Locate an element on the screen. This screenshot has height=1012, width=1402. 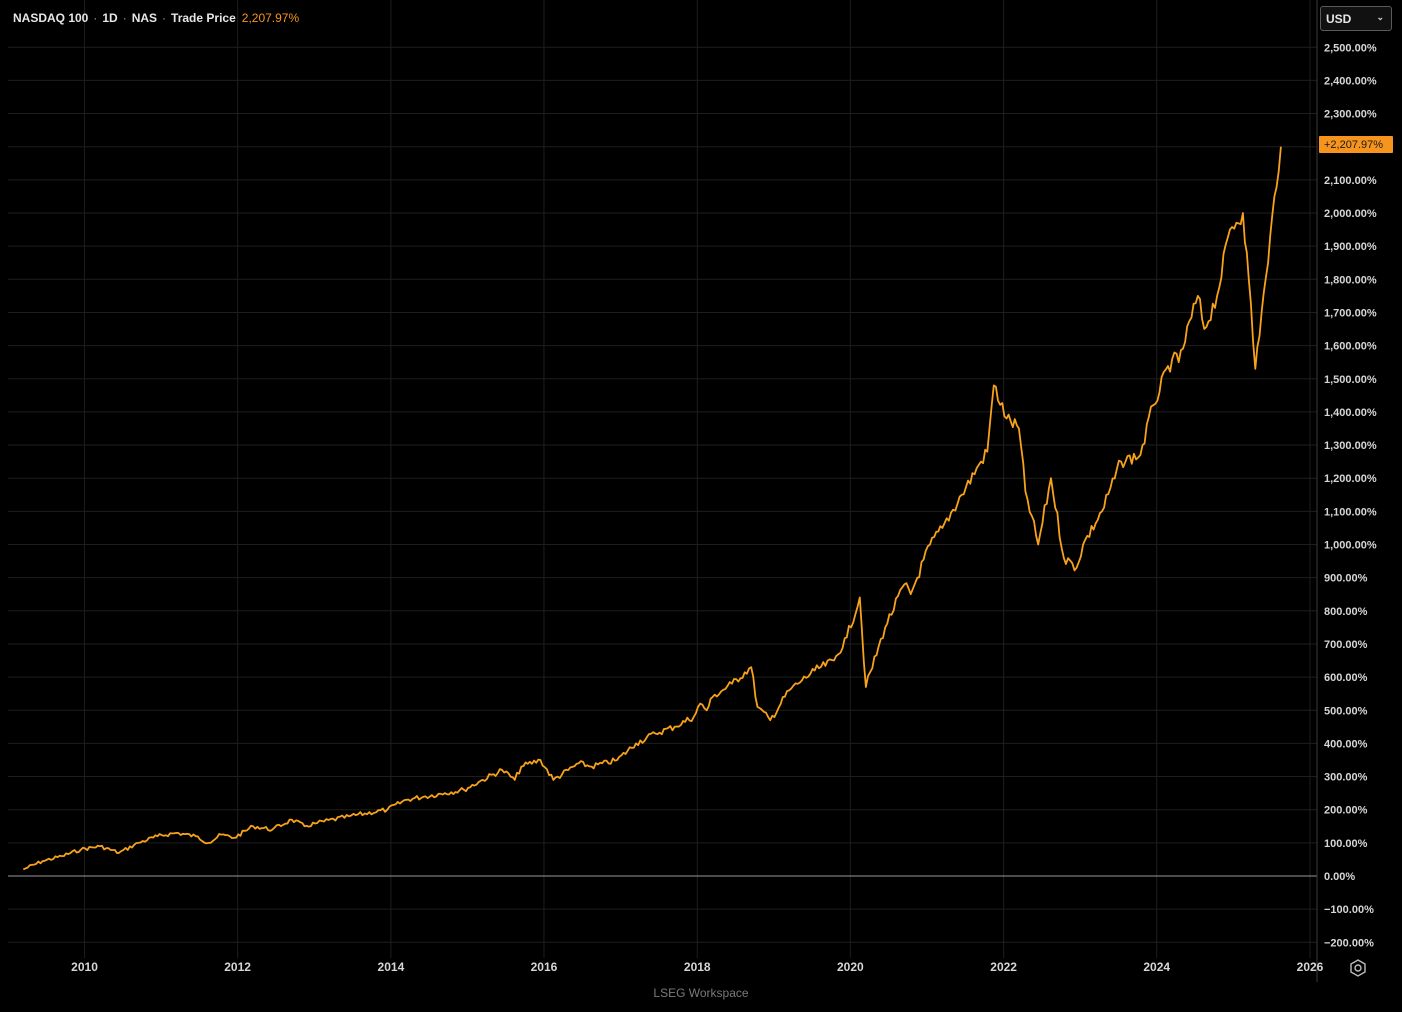
y-tick-label: 300.00% is located at coordinates (1346, 778).